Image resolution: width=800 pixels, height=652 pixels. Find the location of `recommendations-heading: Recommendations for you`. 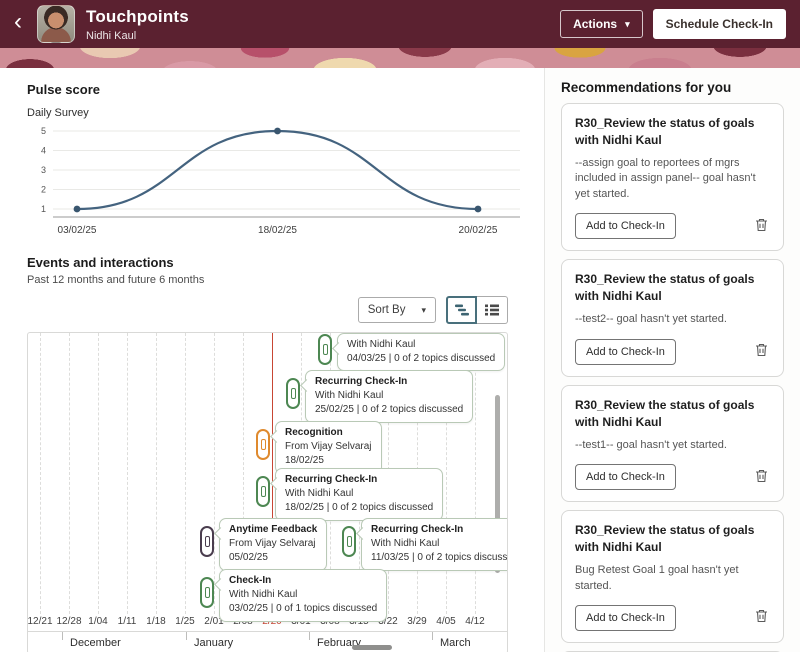

recommendations-heading: Recommendations for you is located at coordinates (646, 87).